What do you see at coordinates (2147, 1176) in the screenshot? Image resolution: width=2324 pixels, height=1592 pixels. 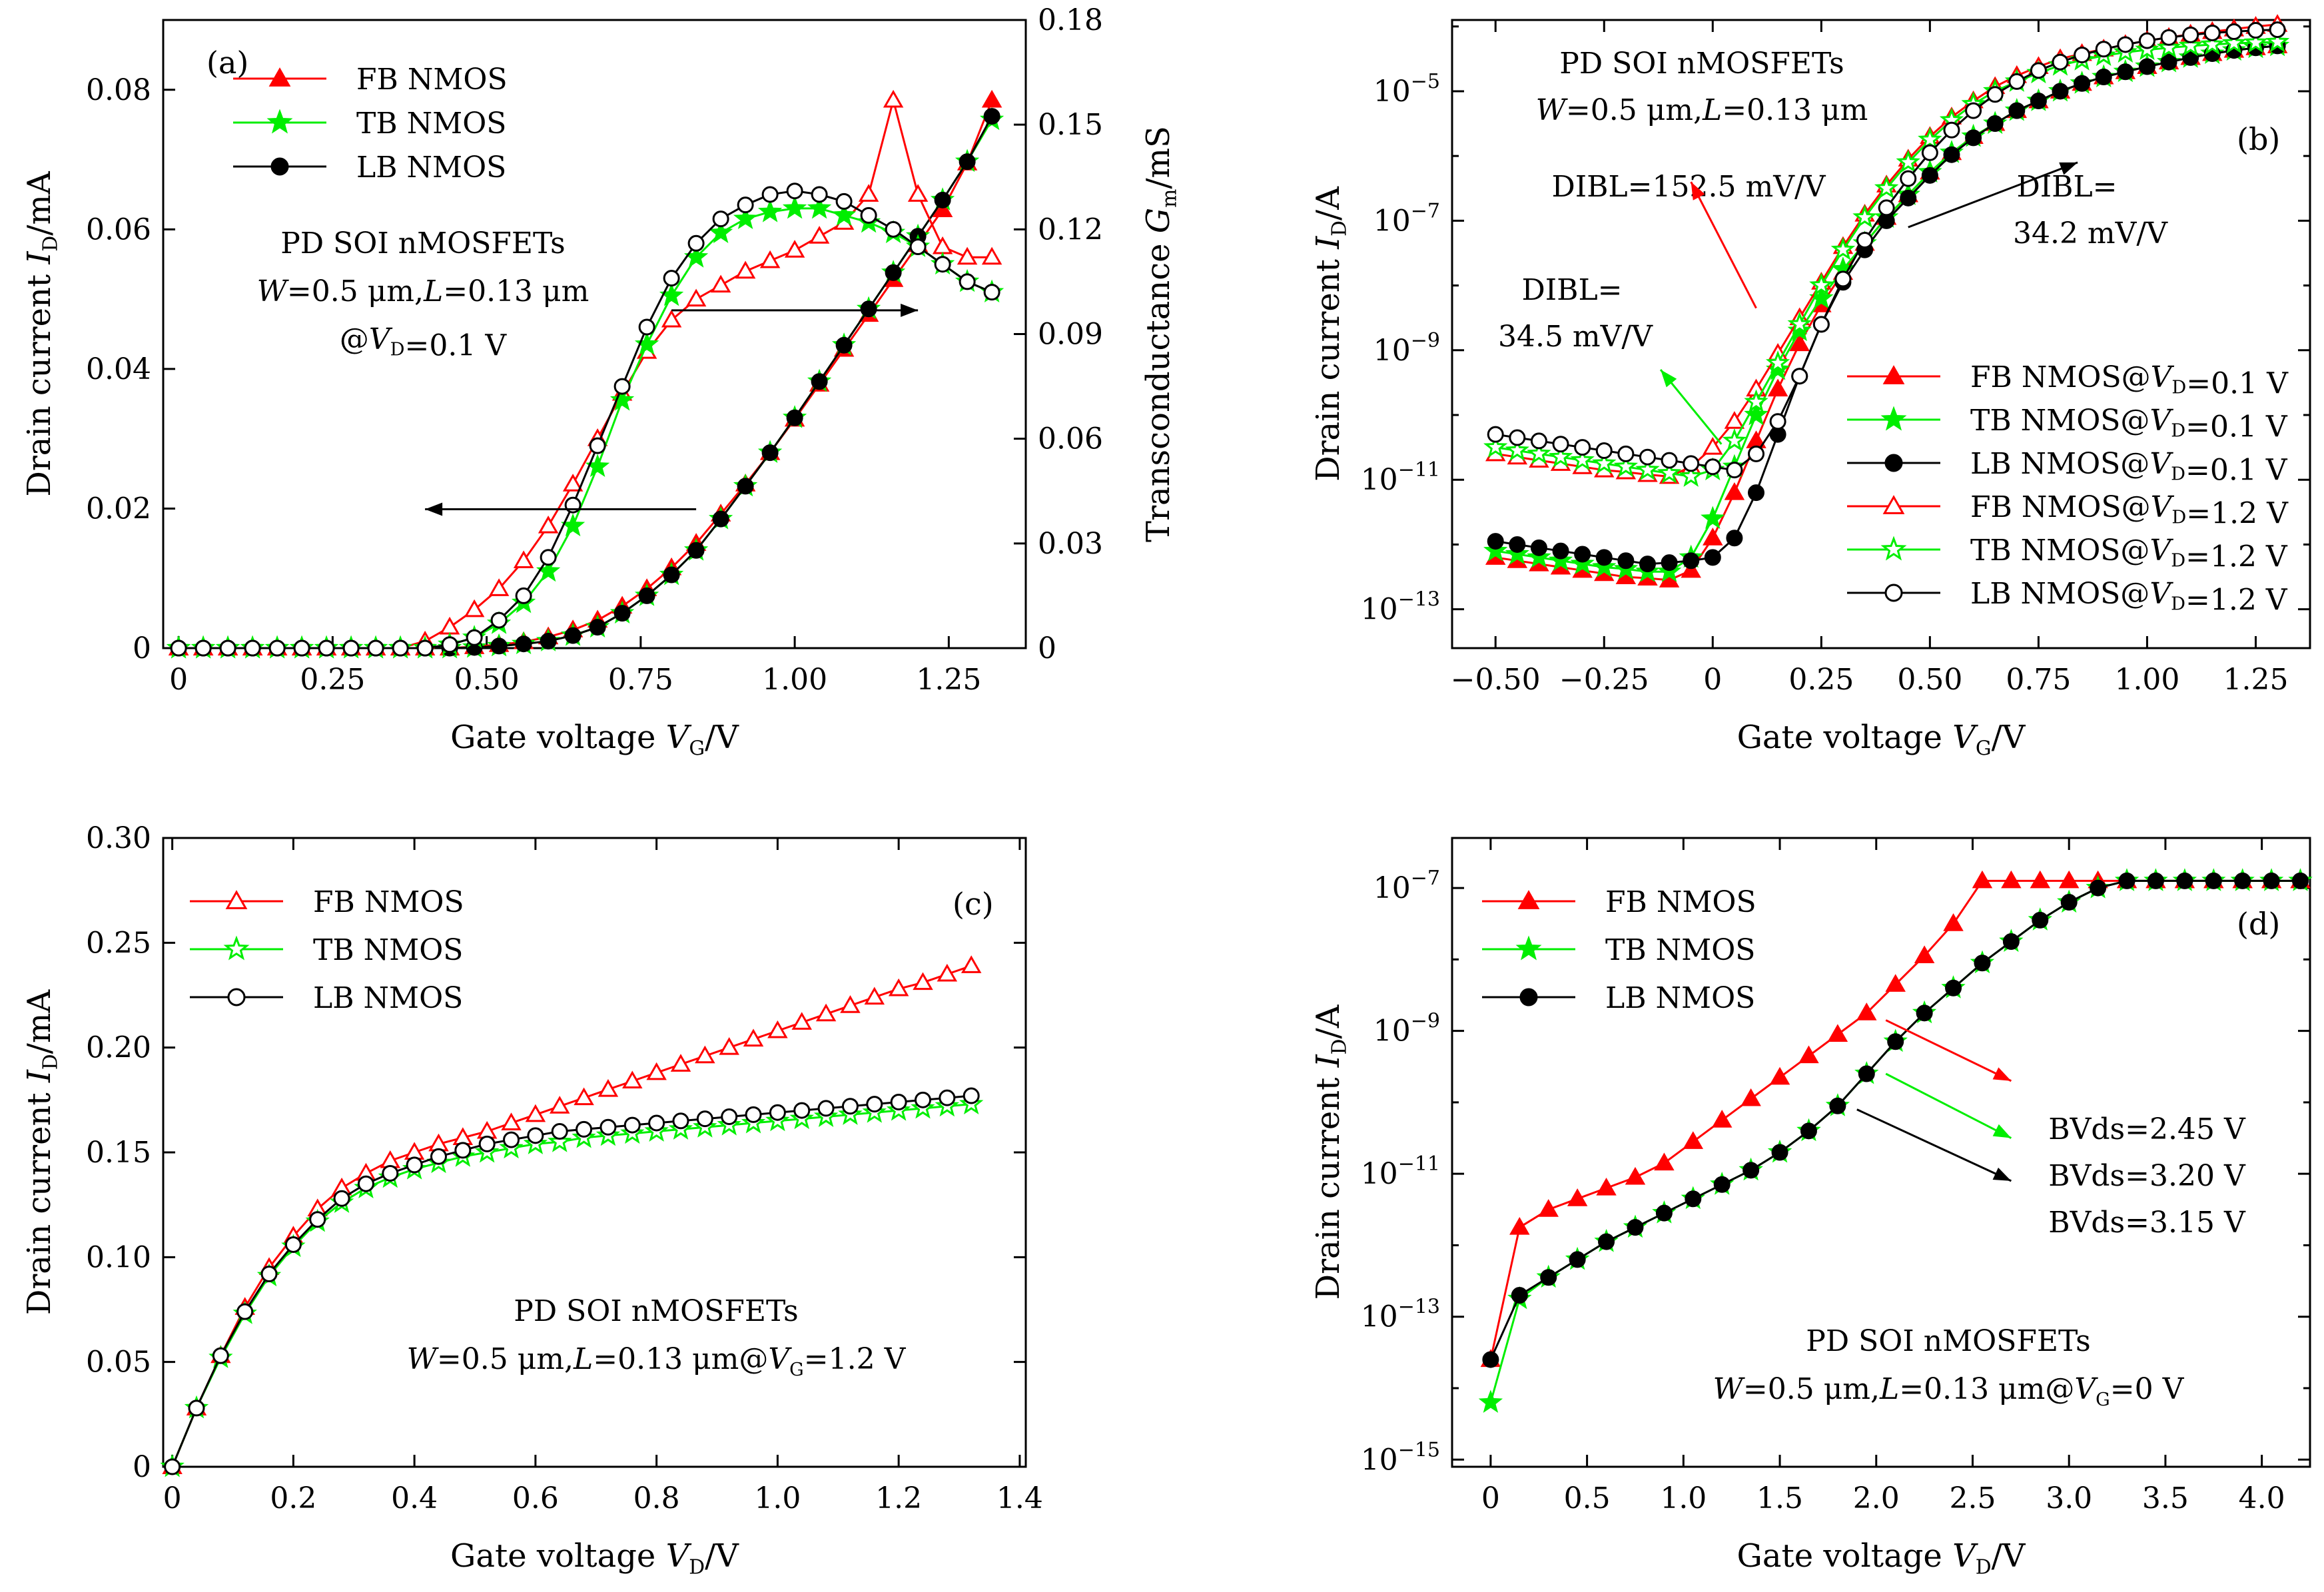 I see `annotation-text: BVds=3.20 V` at bounding box center [2147, 1176].